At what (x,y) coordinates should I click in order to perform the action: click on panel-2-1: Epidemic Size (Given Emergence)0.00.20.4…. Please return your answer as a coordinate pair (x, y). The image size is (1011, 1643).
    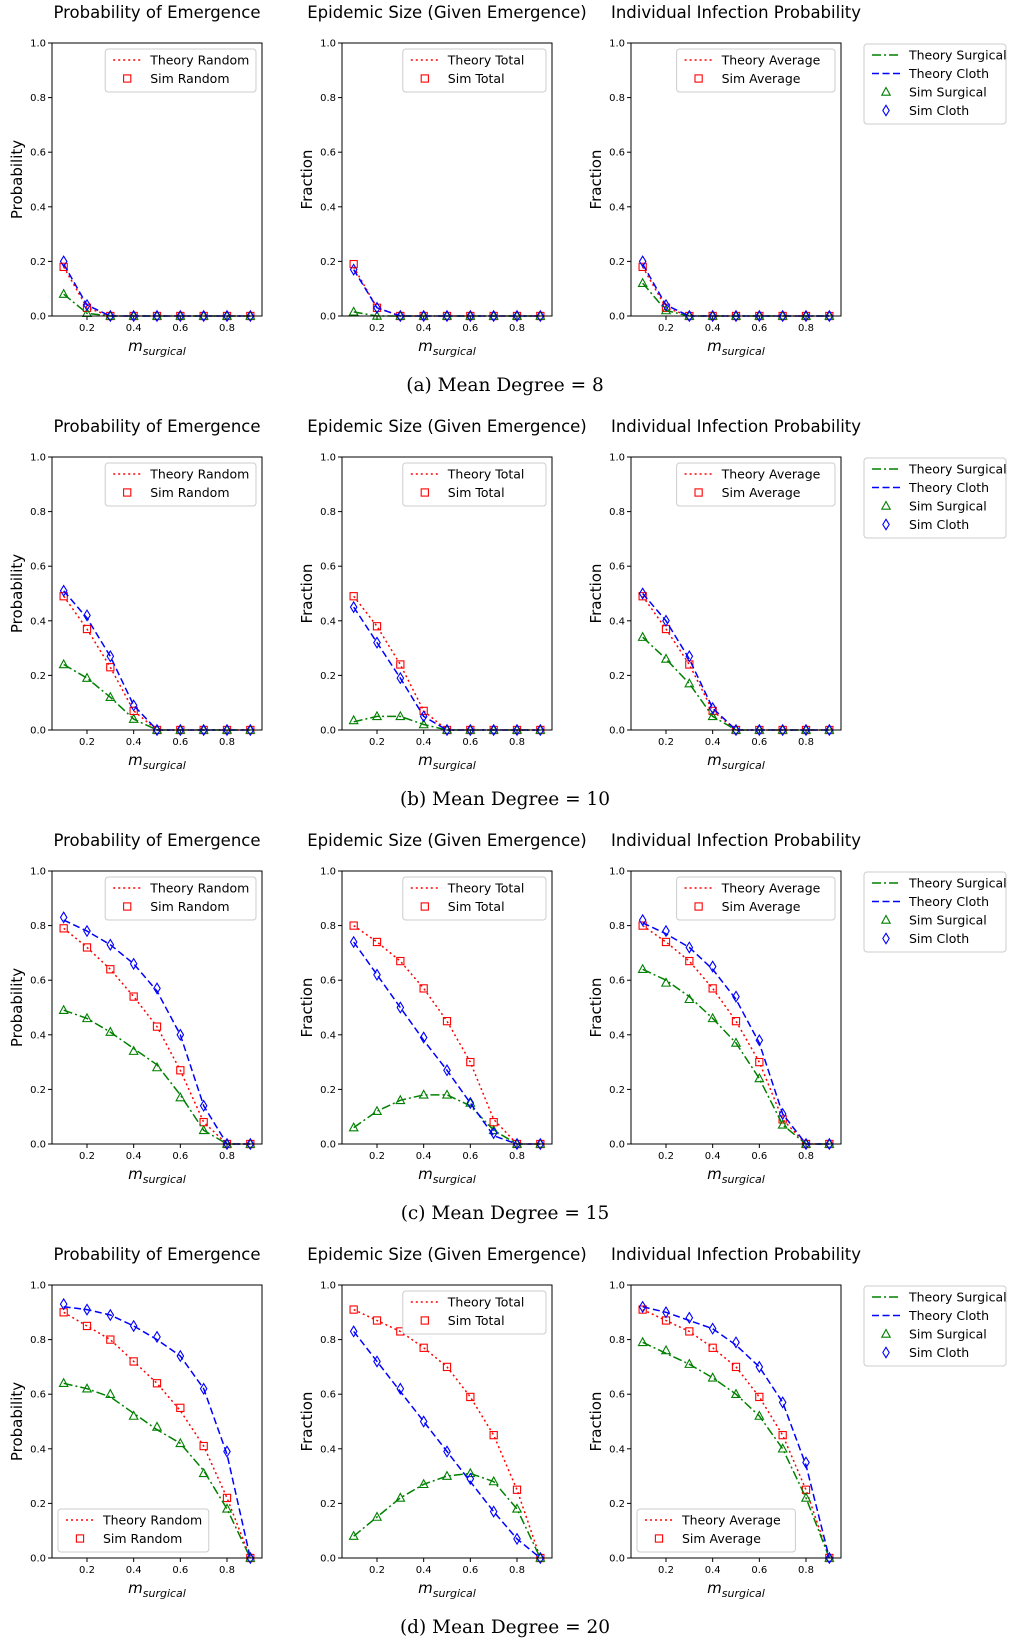
    Looking at the image, I should click on (442, 1008).